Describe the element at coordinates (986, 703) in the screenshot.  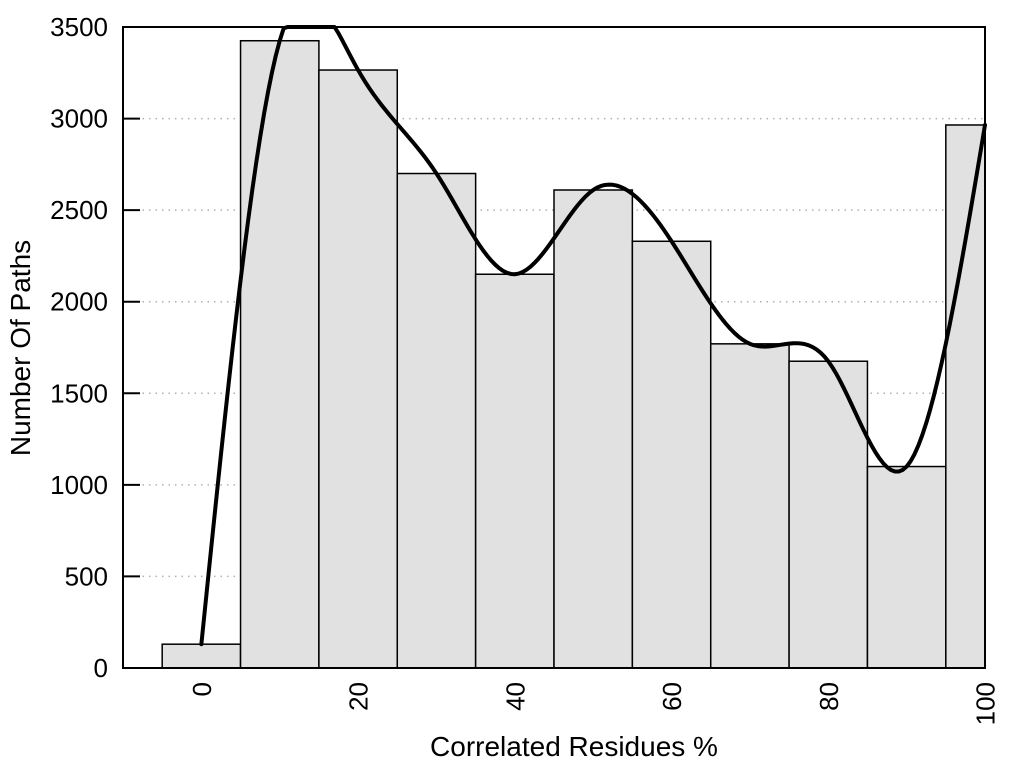
I see `x-tick-label-100: 100` at that location.